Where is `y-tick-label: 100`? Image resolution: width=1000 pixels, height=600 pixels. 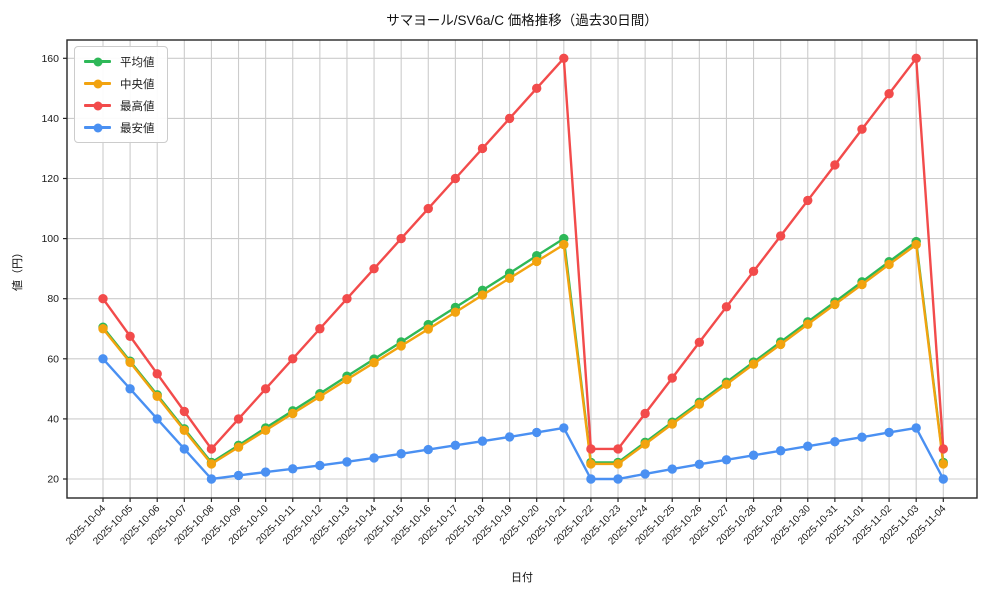 y-tick-label: 100 is located at coordinates (50, 239).